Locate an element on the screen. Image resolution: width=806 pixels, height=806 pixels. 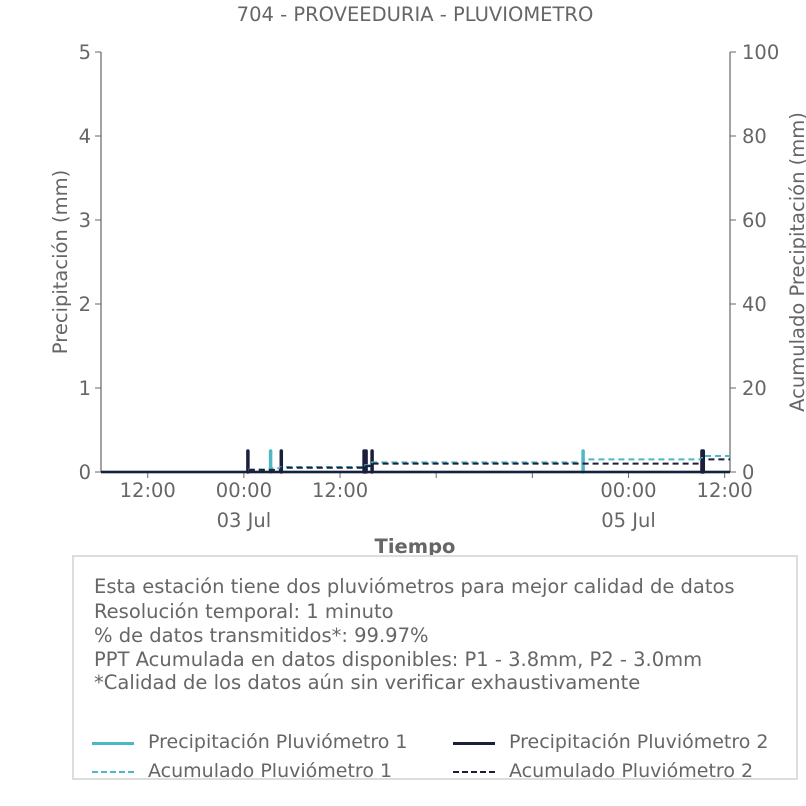
y-axis-label-right: Acumulado Precipitación (mm) is located at coordinates (796, 262).